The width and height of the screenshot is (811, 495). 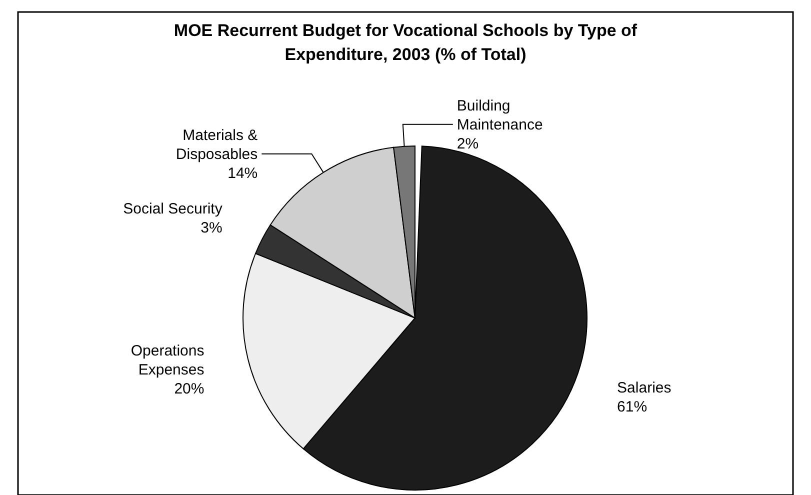 I want to click on slice-label: Social Security, so click(x=173, y=209).